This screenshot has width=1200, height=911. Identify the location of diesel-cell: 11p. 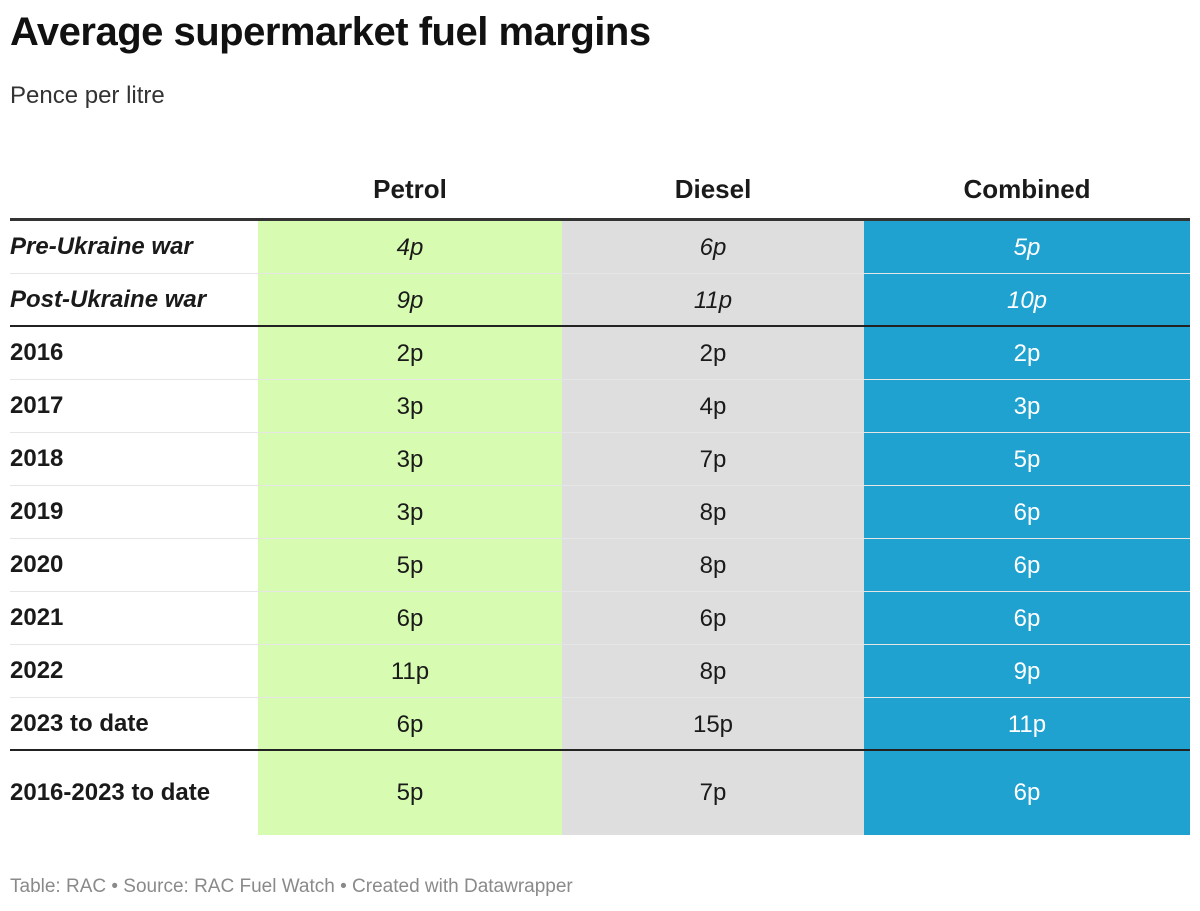
(713, 300).